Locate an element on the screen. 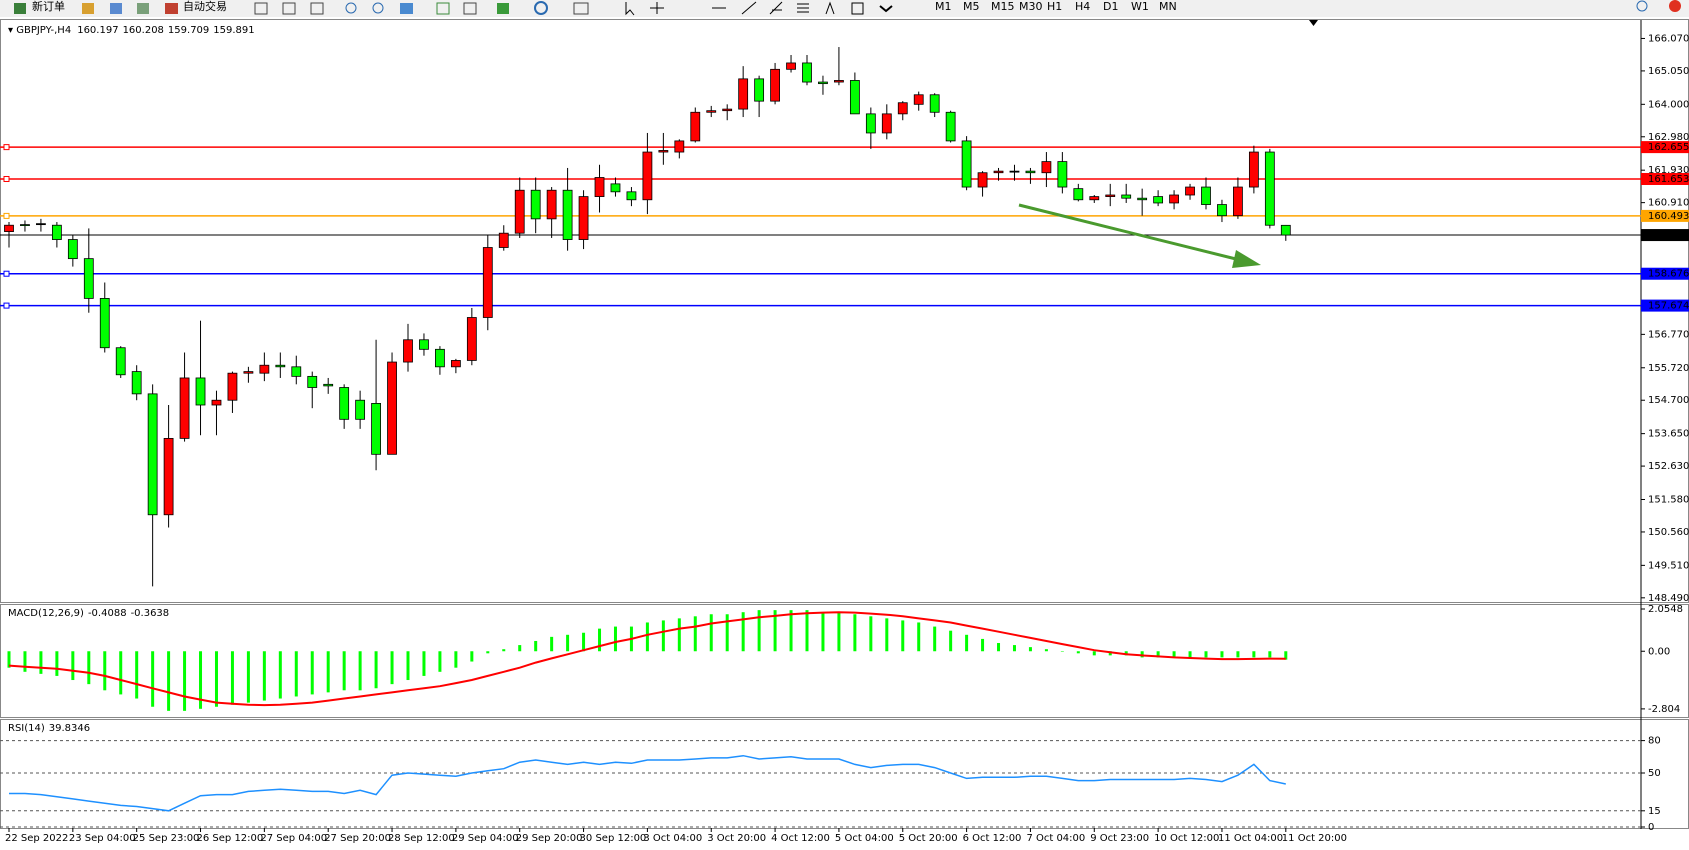  y-tick-label: 165.050 is located at coordinates (1668, 71).